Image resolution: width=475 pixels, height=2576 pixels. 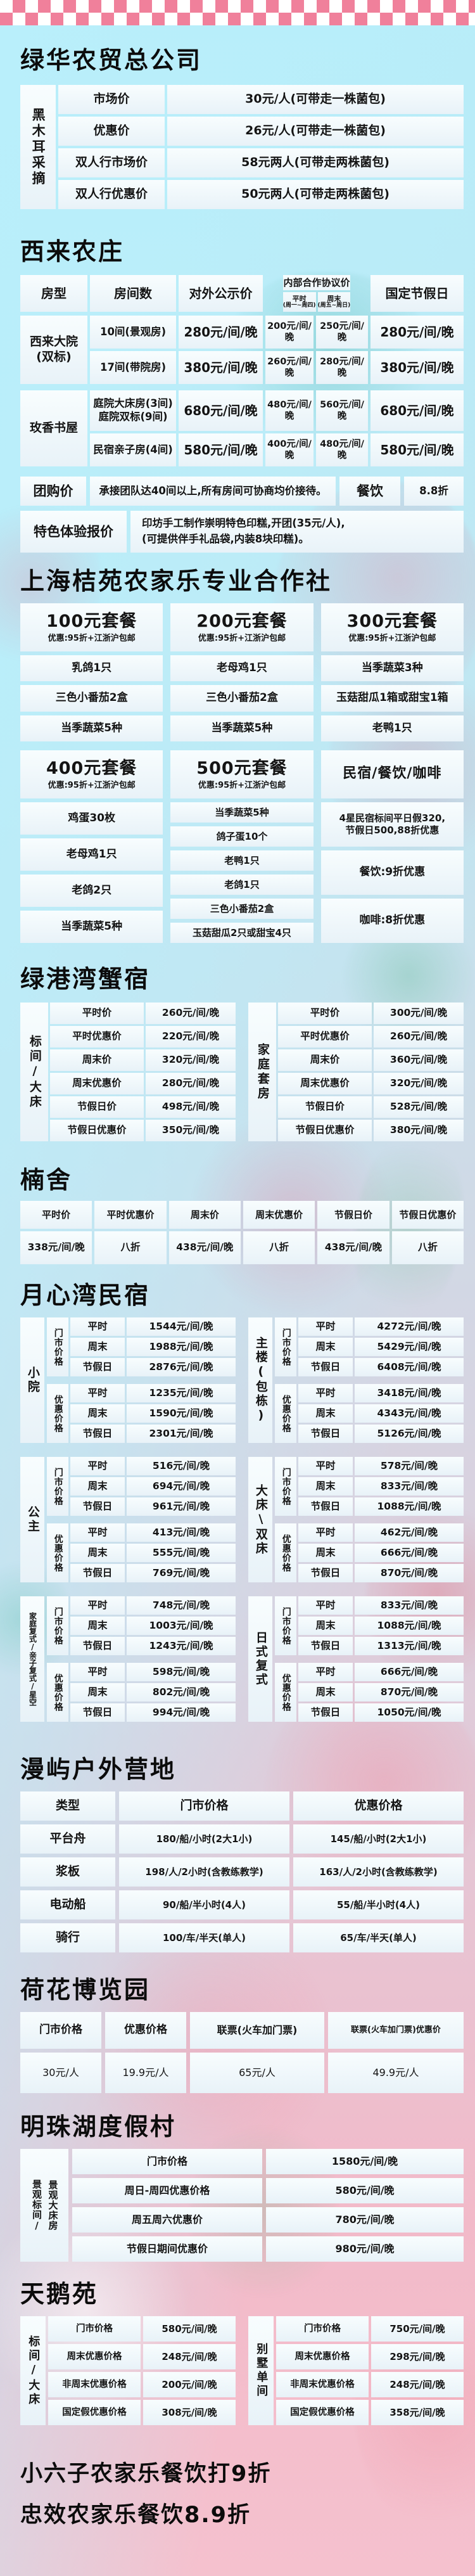 I want to click on price-value: 4272元/间/晚, so click(x=409, y=1326).